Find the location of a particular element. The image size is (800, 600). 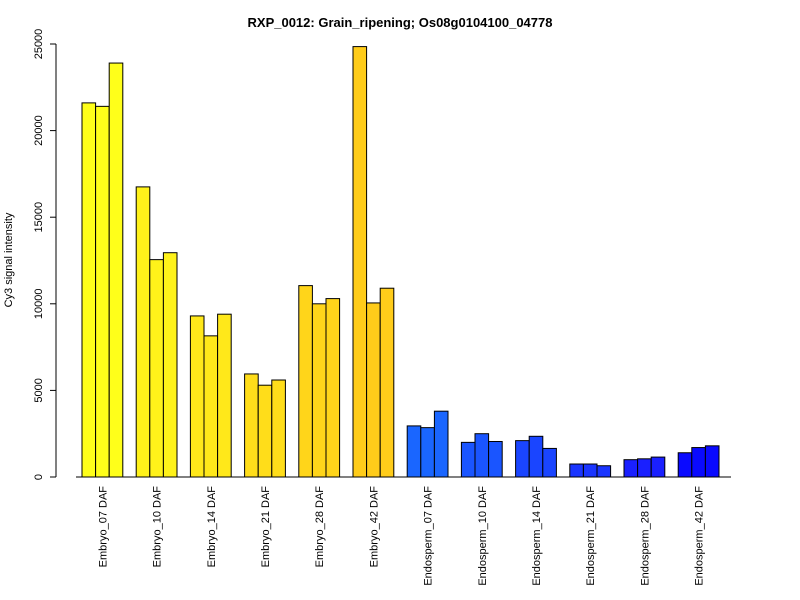

category-label: Endosperm_28 DAF is located at coordinates (645, 536).